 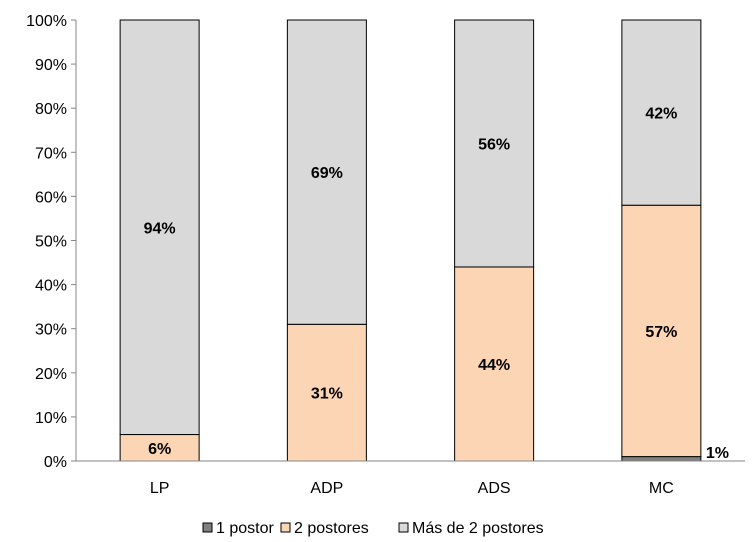 I want to click on y-tick-label: 60%, so click(x=51, y=197).